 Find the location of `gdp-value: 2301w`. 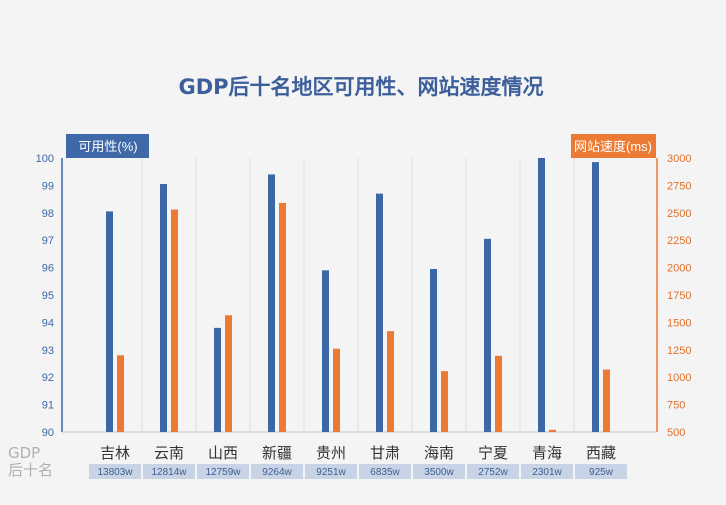

gdp-value: 2301w is located at coordinates (547, 472).